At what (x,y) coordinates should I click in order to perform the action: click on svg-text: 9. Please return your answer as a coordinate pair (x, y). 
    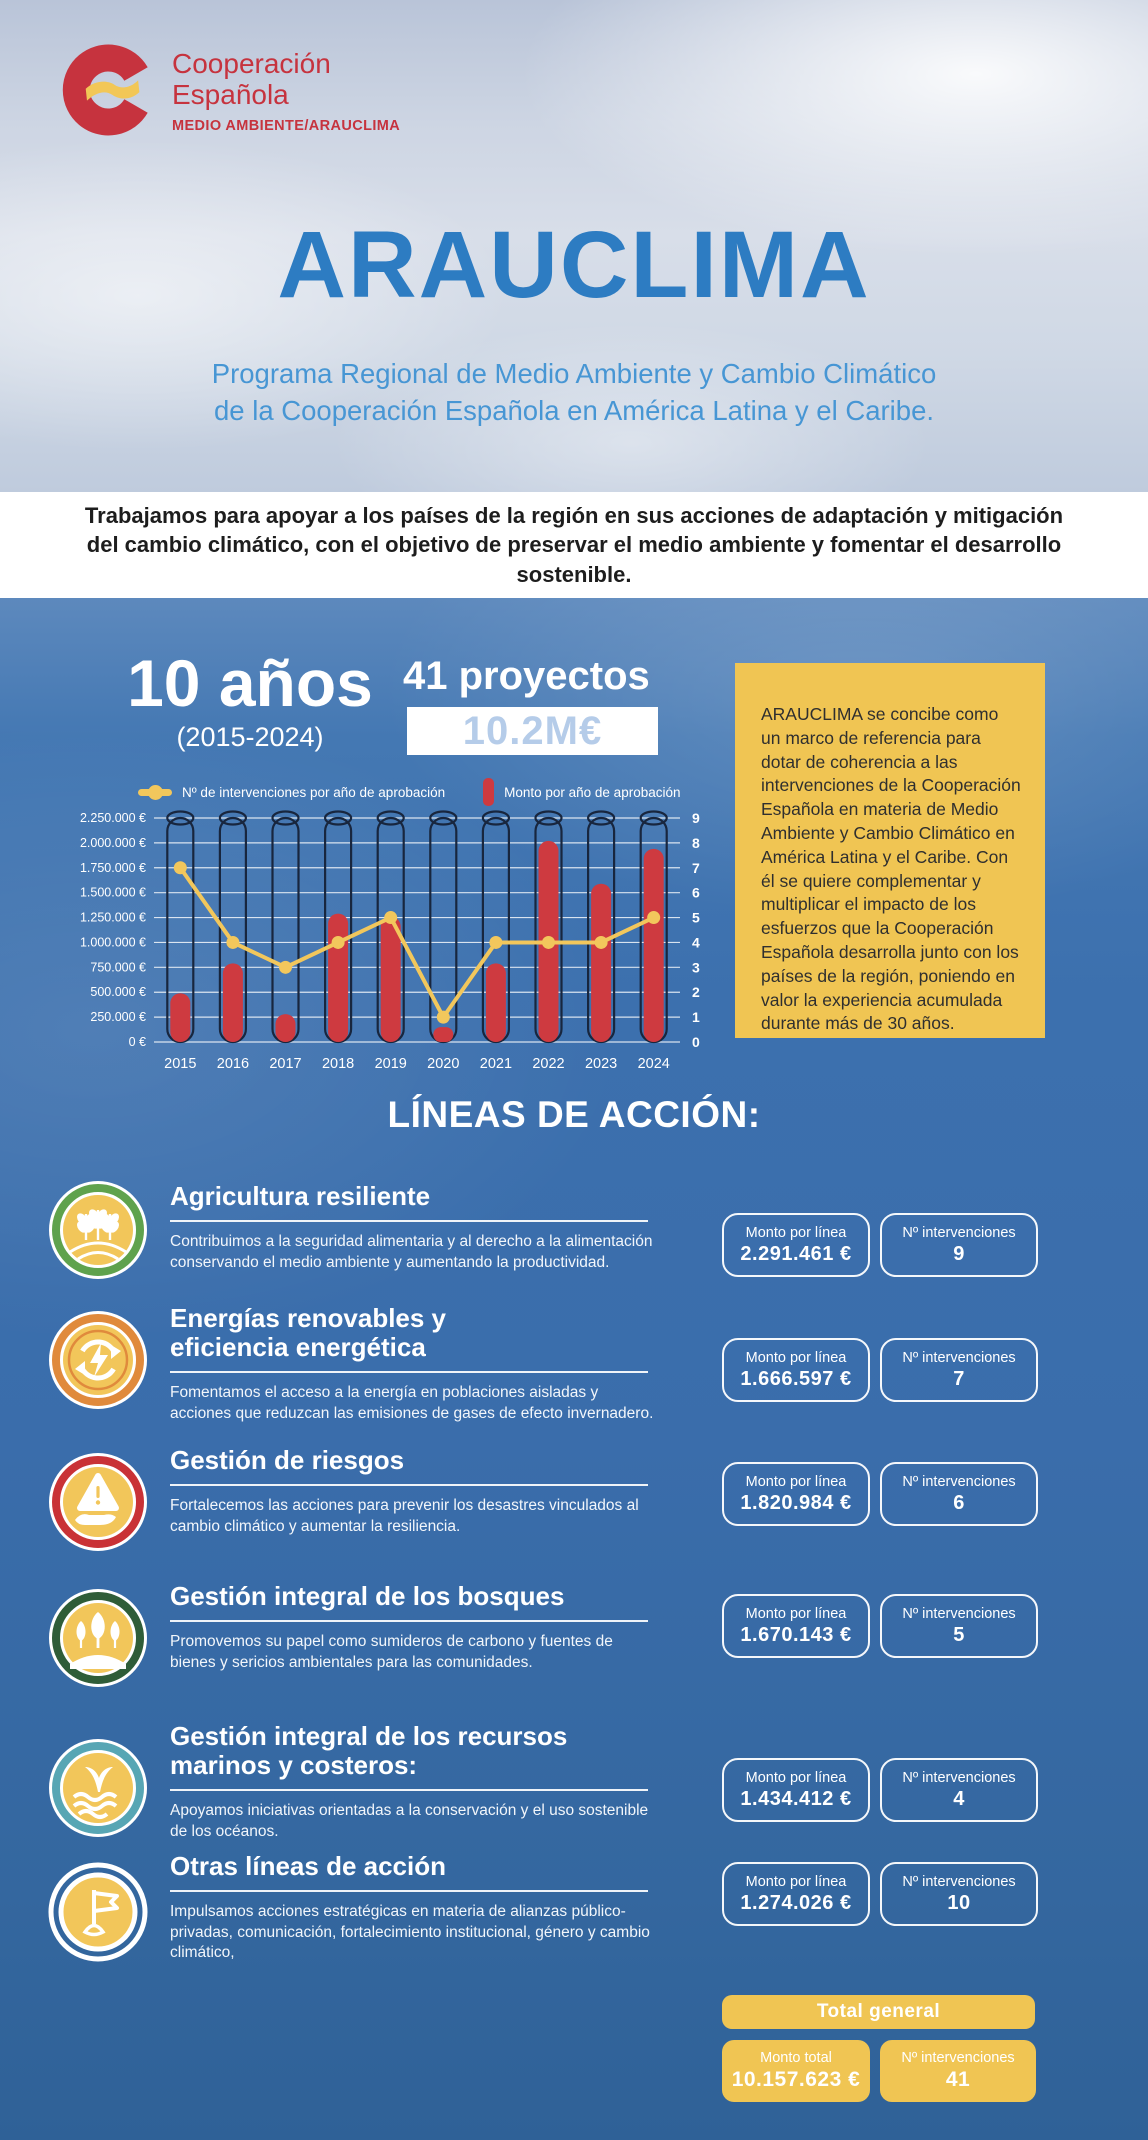
    Looking at the image, I should click on (696, 818).